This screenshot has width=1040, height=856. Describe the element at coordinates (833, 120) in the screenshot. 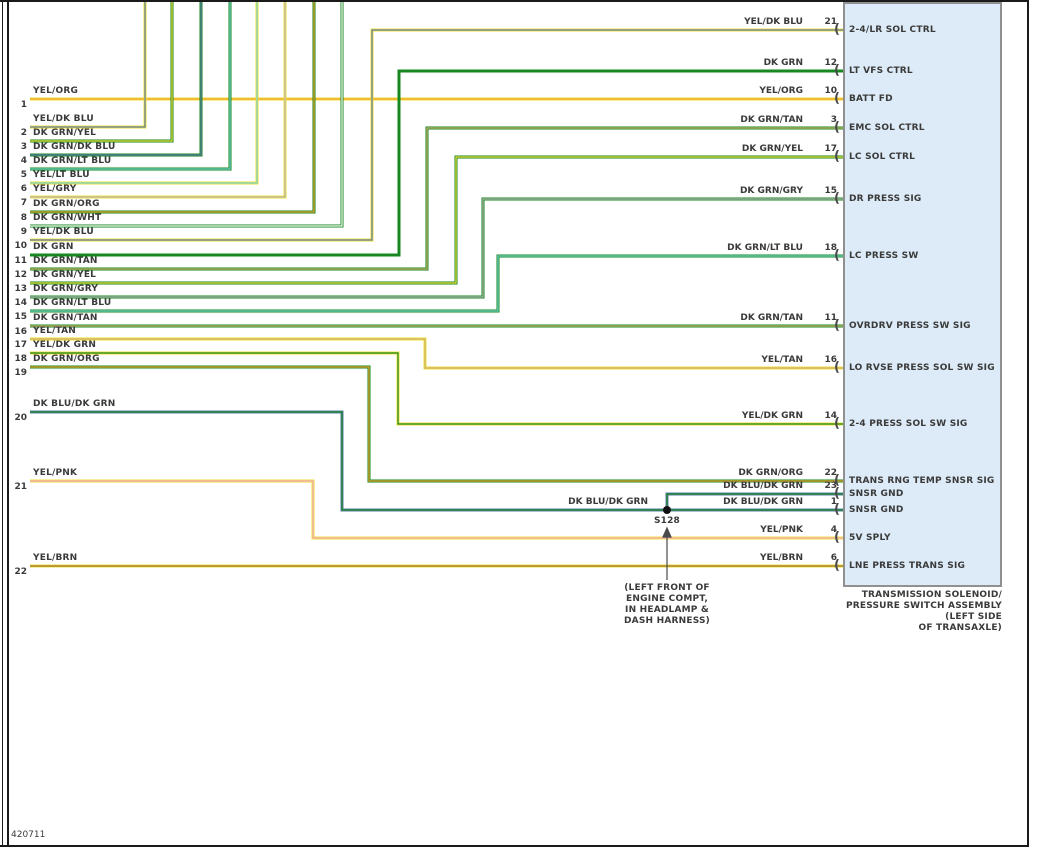

I see `box-pin-number-3: 3` at that location.